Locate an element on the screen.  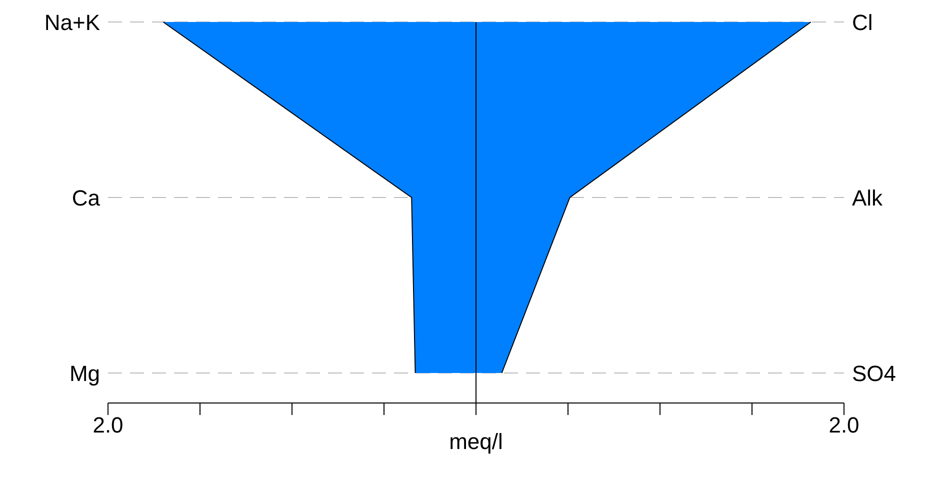
y2-tick-label: Alk is located at coordinates (868, 197).